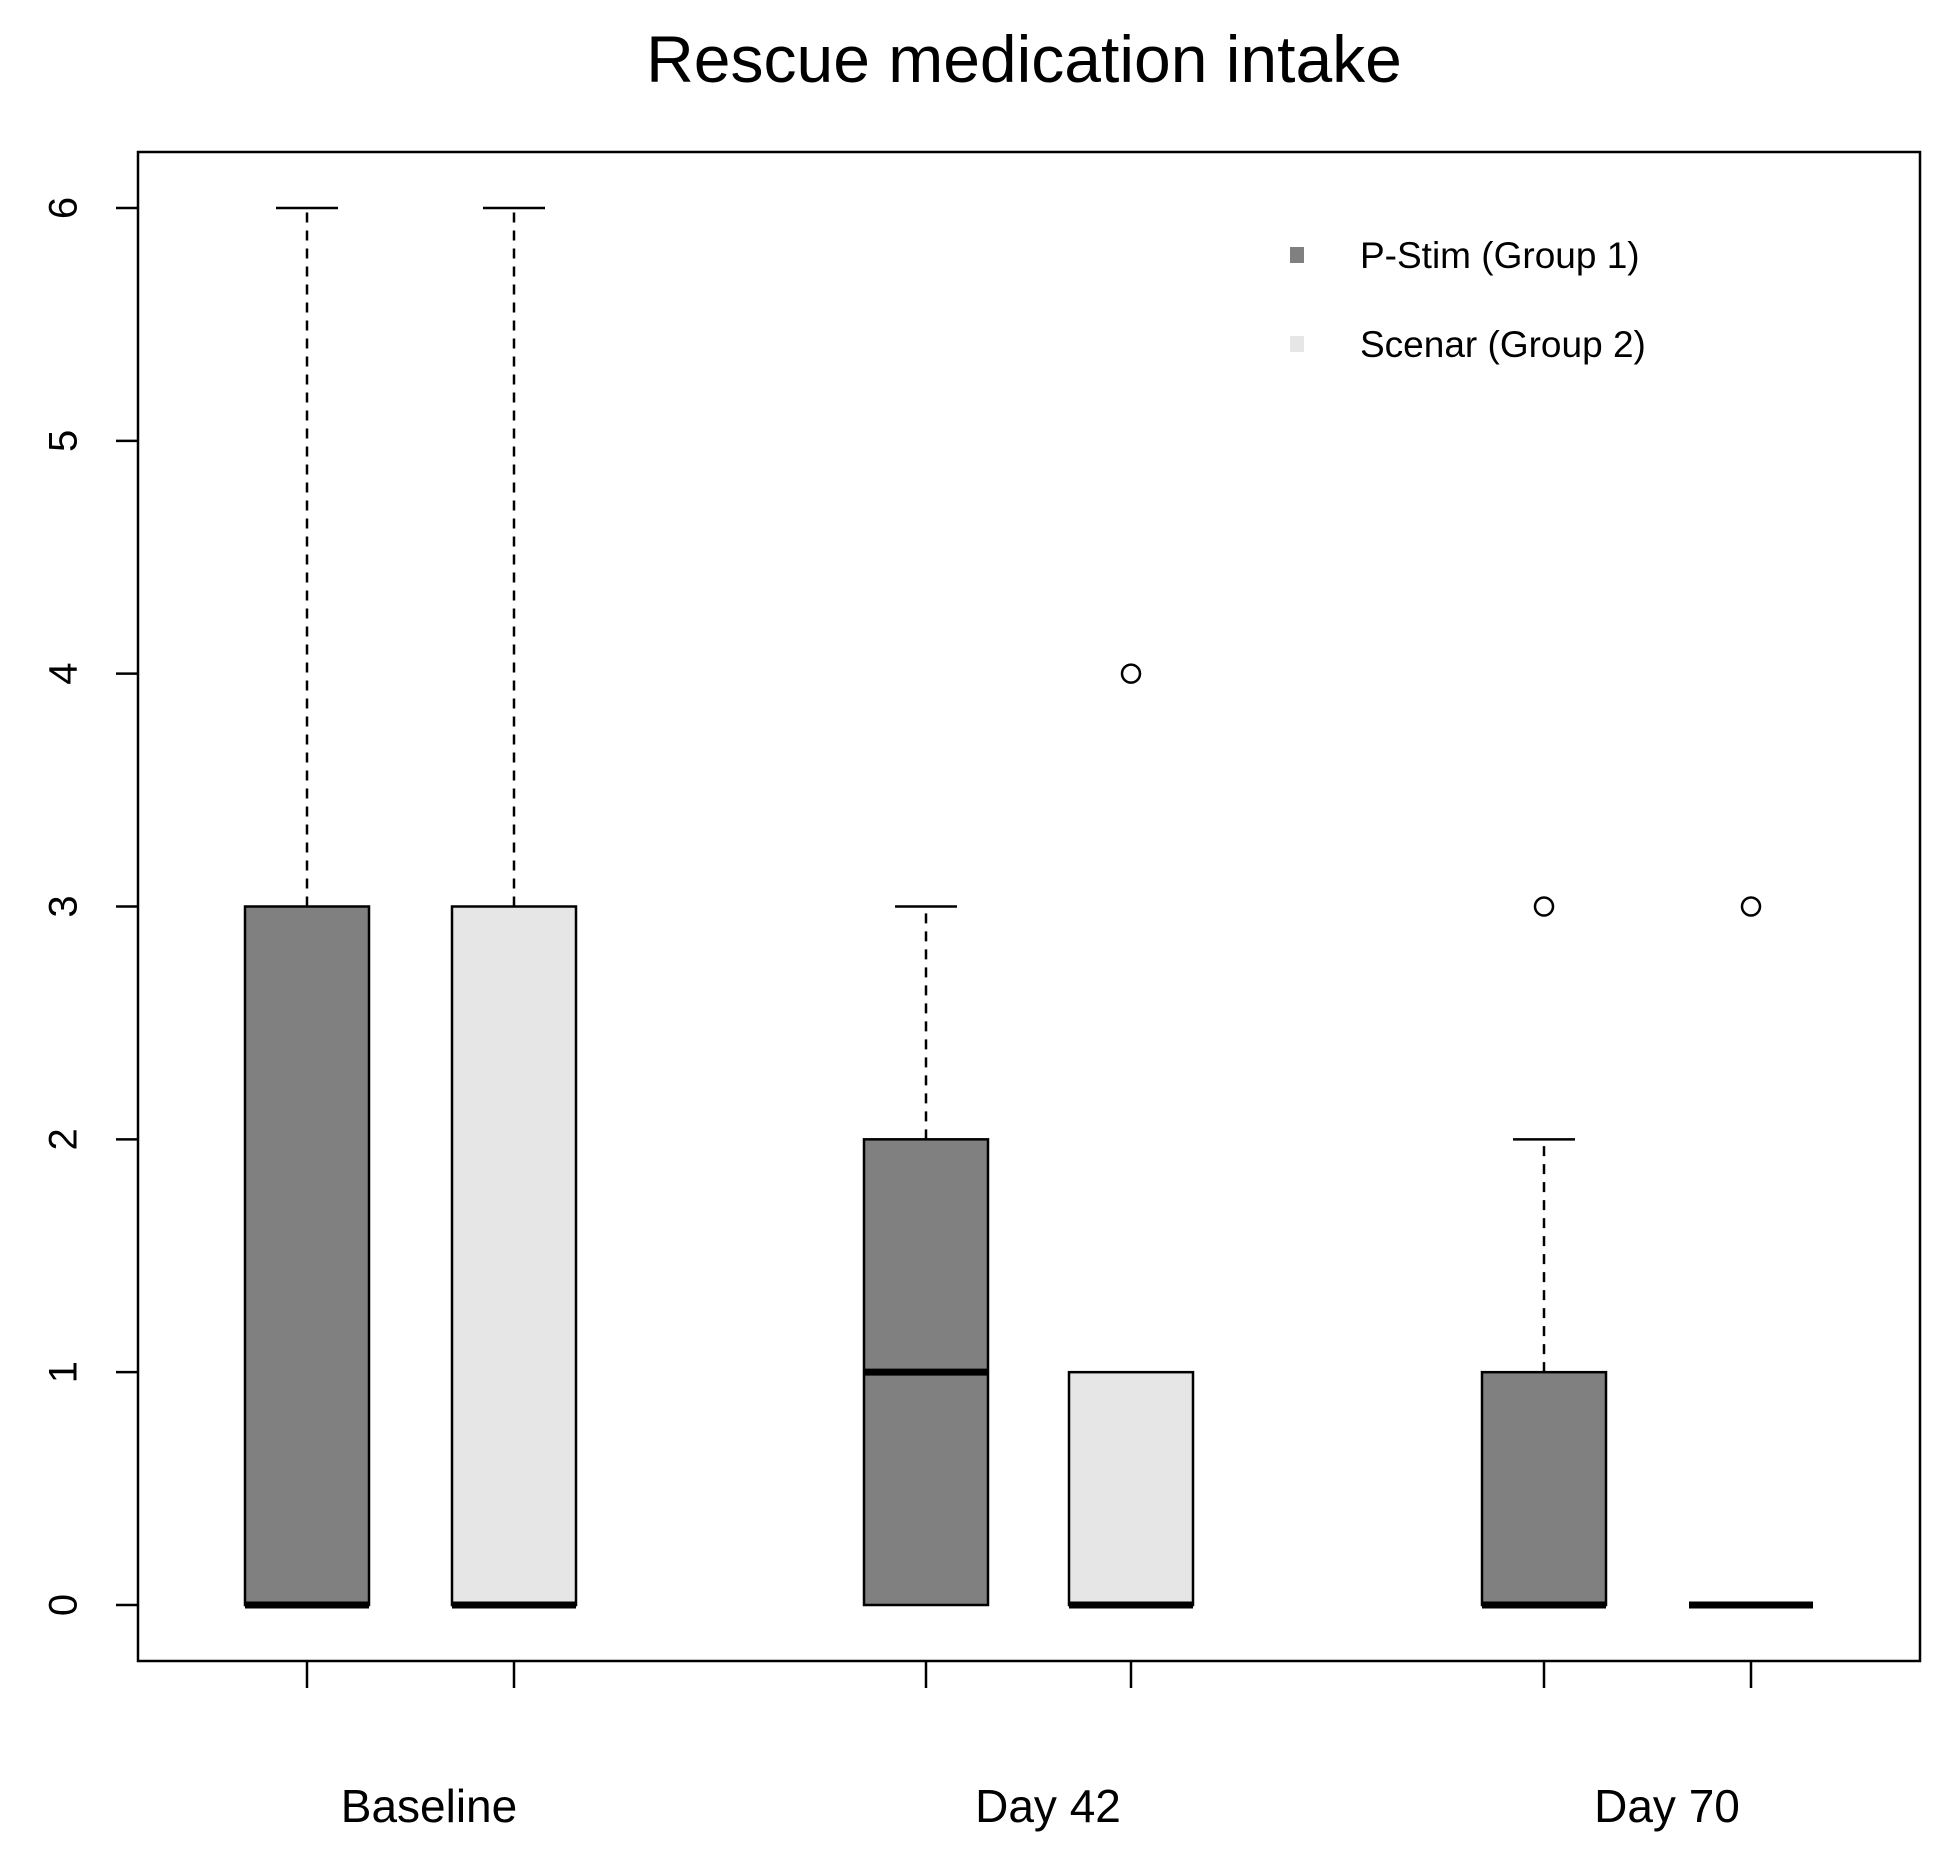 This screenshot has width=1936, height=1866. I want to click on legend-label: P-Stim (Group 1), so click(1500, 255).